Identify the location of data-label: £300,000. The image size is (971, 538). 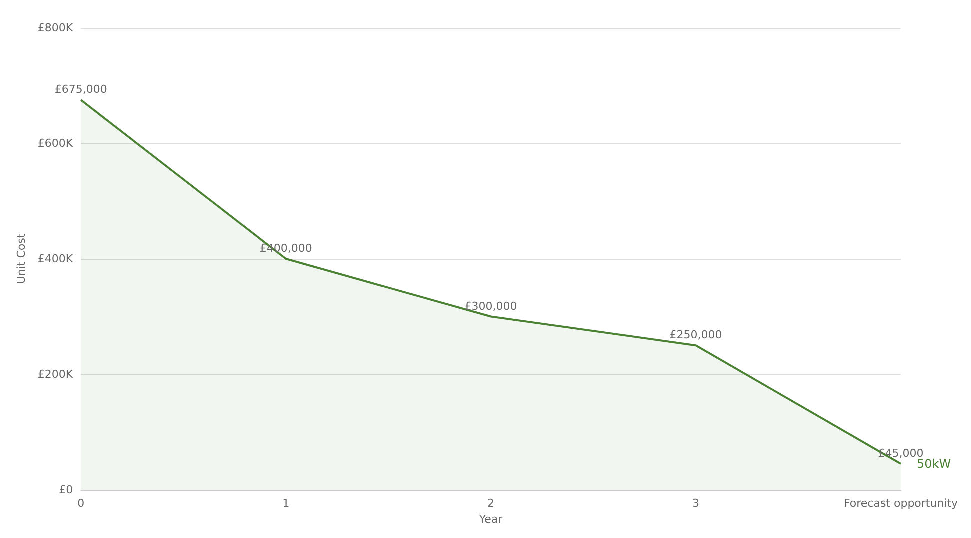
(491, 306).